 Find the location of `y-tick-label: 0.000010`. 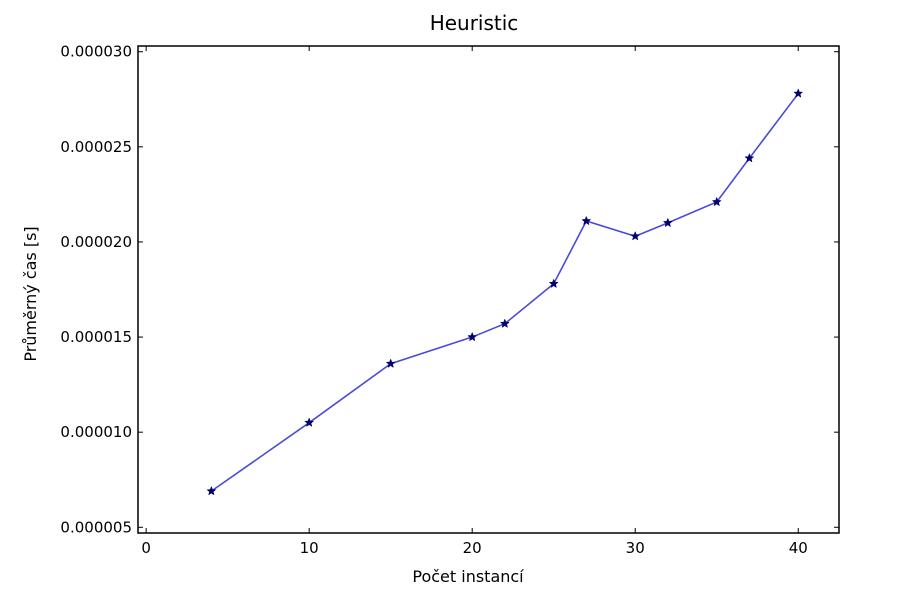

y-tick-label: 0.000010 is located at coordinates (96, 432).